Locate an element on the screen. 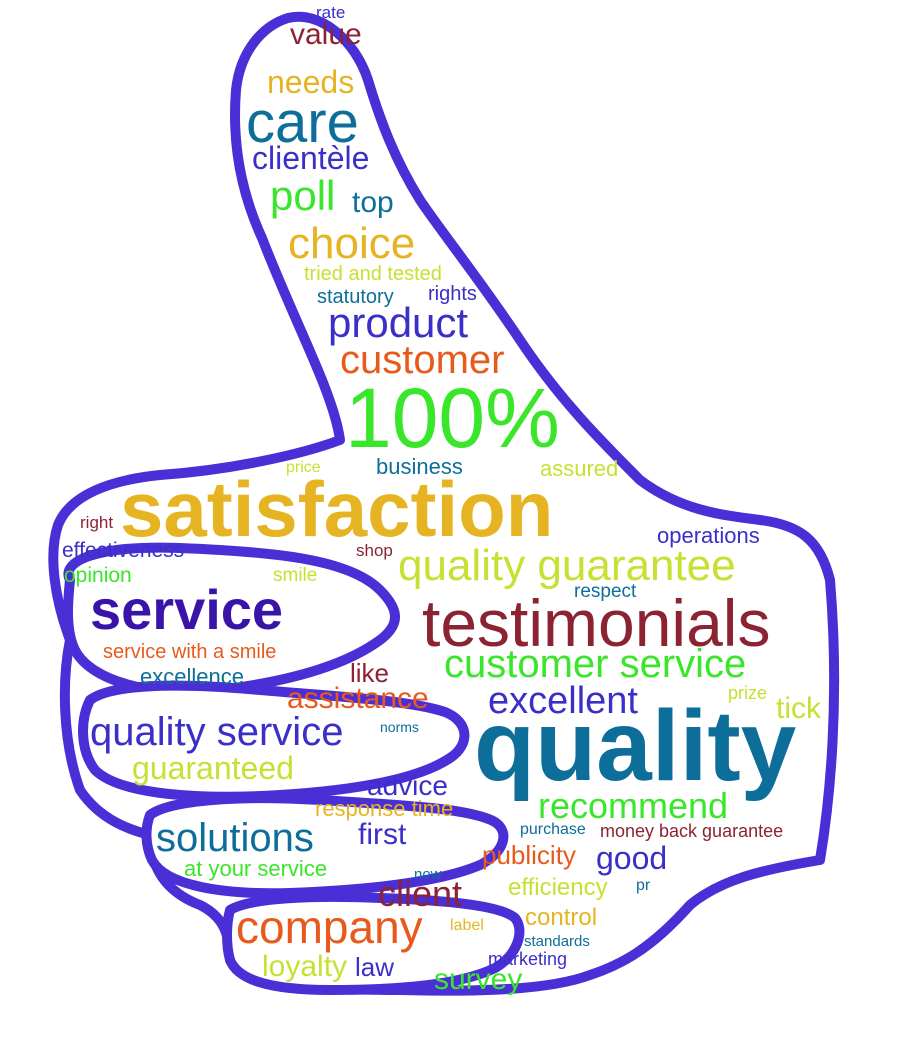 The width and height of the screenshot is (900, 1040). word-publicity: publicity is located at coordinates (529, 855).